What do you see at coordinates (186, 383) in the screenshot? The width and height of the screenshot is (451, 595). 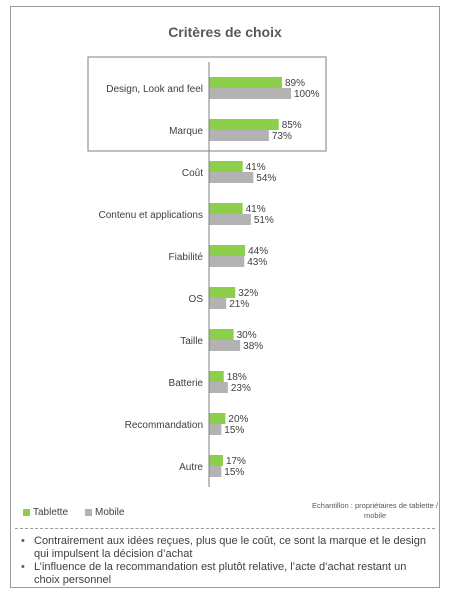 I see `category-label: Batterie` at bounding box center [186, 383].